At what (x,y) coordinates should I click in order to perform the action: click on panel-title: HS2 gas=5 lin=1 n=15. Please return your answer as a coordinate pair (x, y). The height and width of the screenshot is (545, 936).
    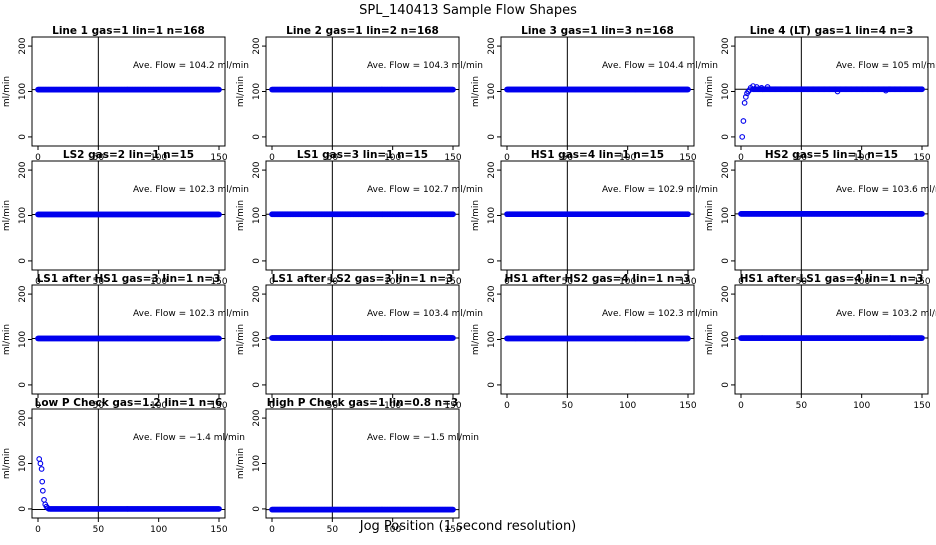
    Looking at the image, I should click on (831, 155).